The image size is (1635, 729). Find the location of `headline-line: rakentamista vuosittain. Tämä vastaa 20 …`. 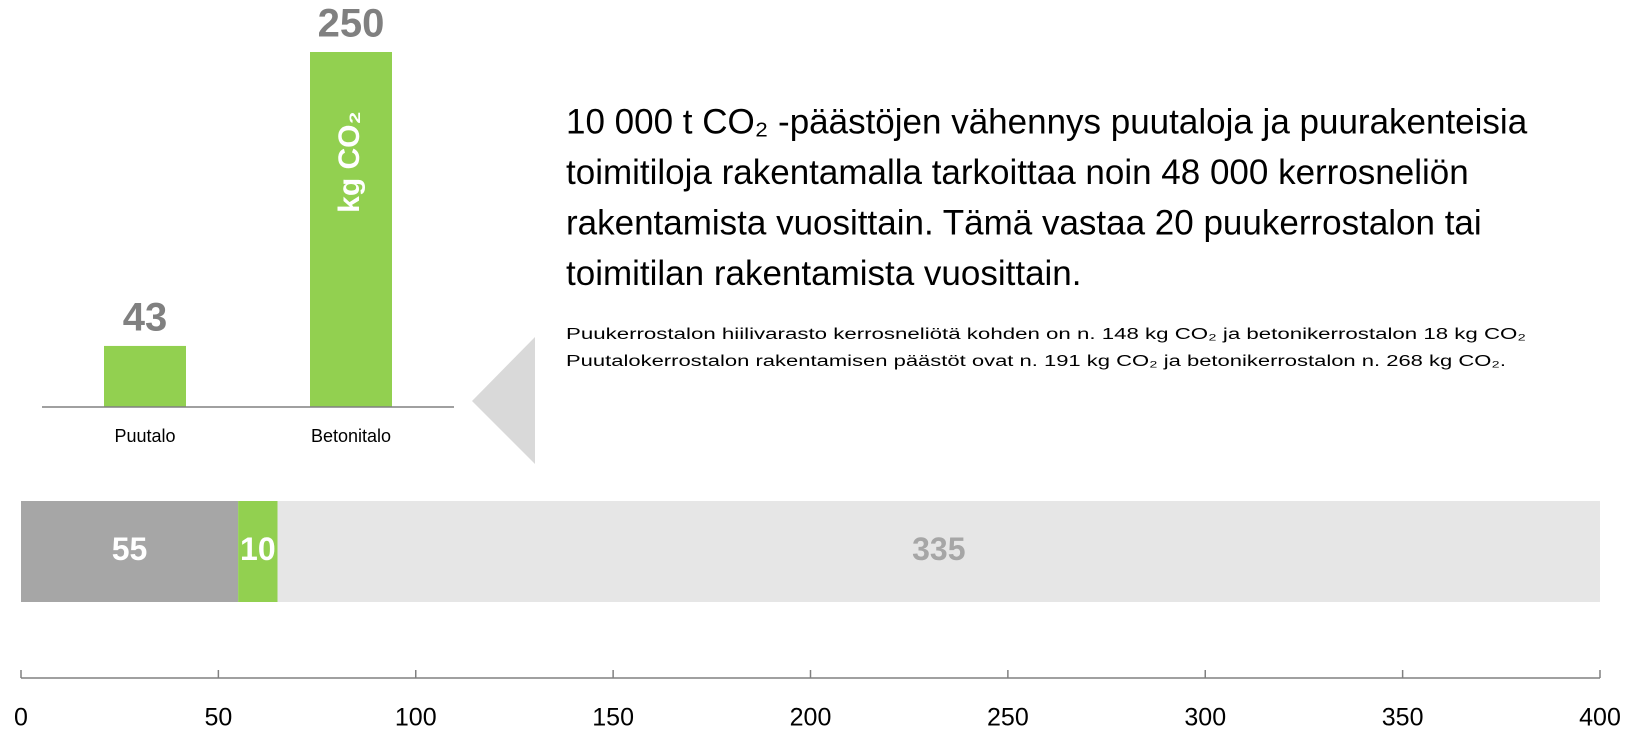

headline-line: rakentamista vuosittain. Tämä vastaa 20 … is located at coordinates (1024, 222).